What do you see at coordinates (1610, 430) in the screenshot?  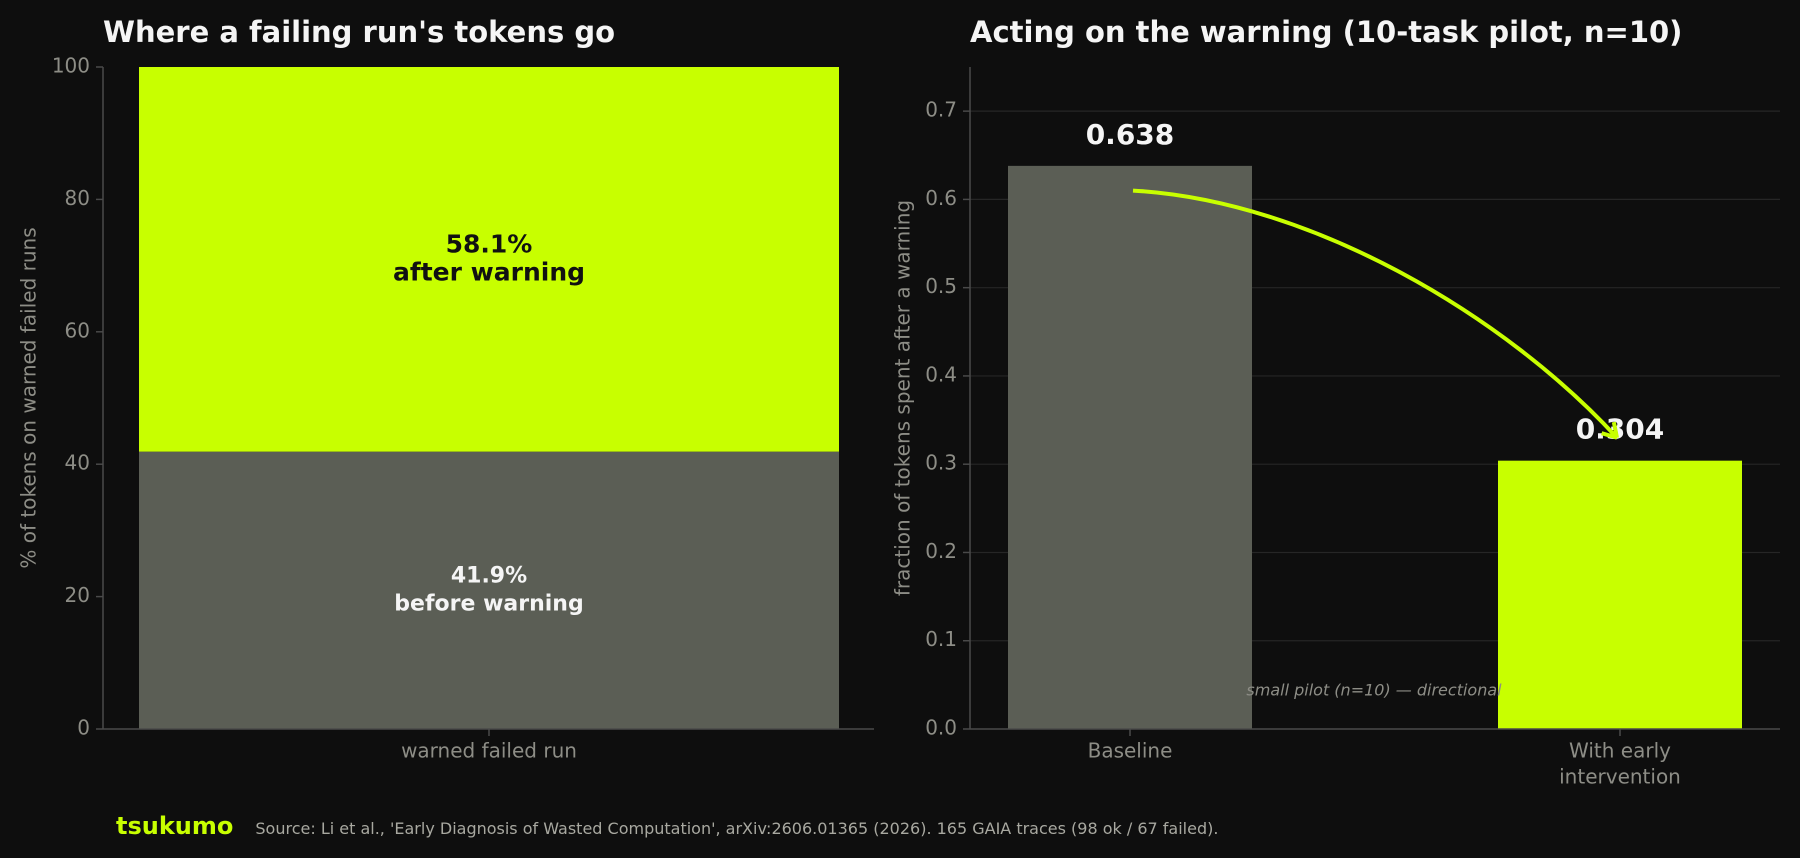 I see `arrow-head` at bounding box center [1610, 430].